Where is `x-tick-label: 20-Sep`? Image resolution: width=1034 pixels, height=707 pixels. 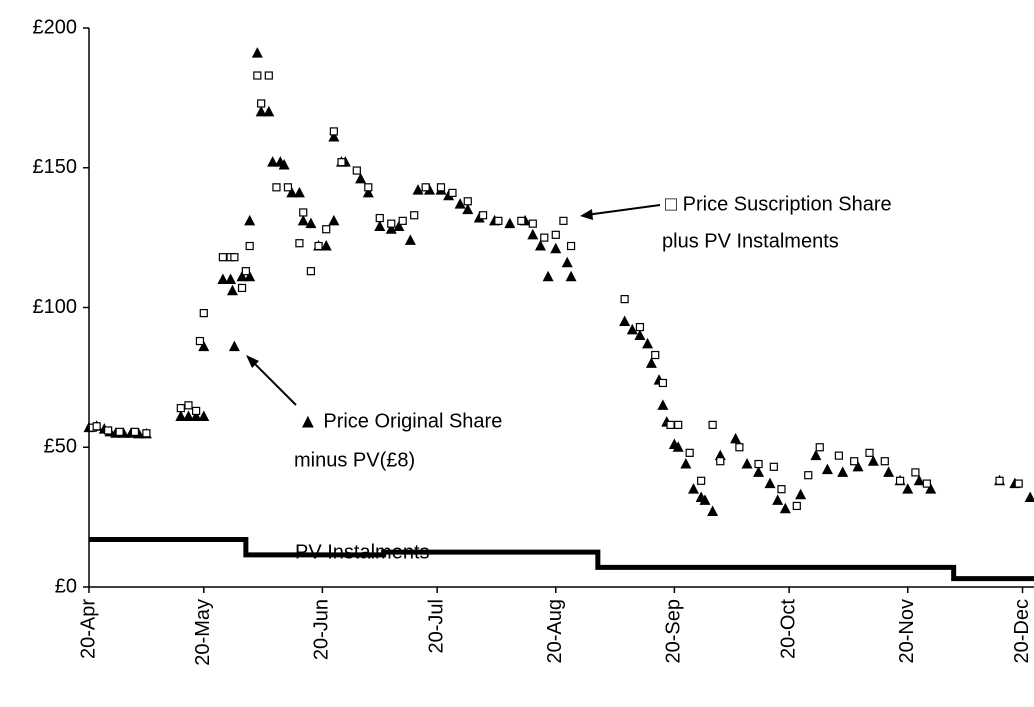 x-tick-label: 20-Sep is located at coordinates (674, 631).